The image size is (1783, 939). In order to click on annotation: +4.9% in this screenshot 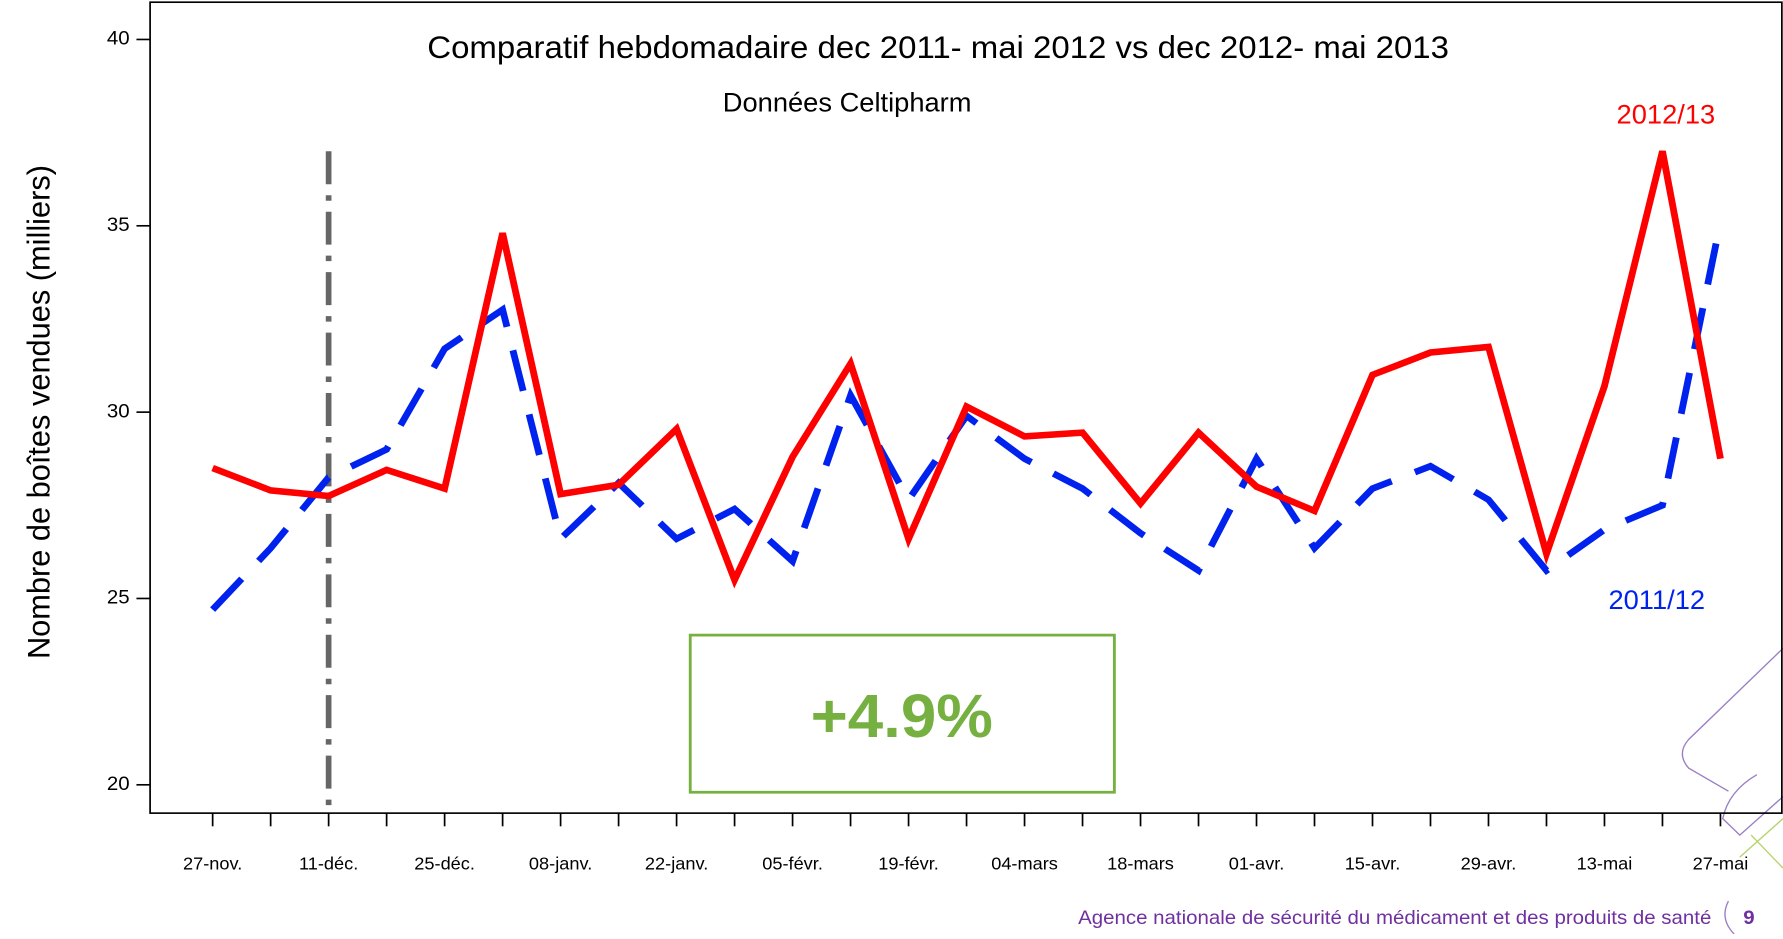, I will do `click(902, 716)`.